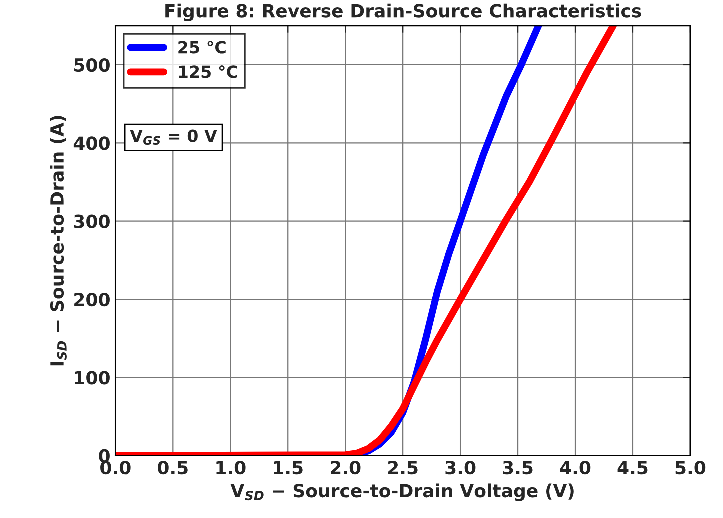 This screenshot has width=723, height=518. Describe the element at coordinates (404, 13) in the screenshot. I see `chart-title: Figure 8: Reverse Drain-Source Characteristics` at that location.